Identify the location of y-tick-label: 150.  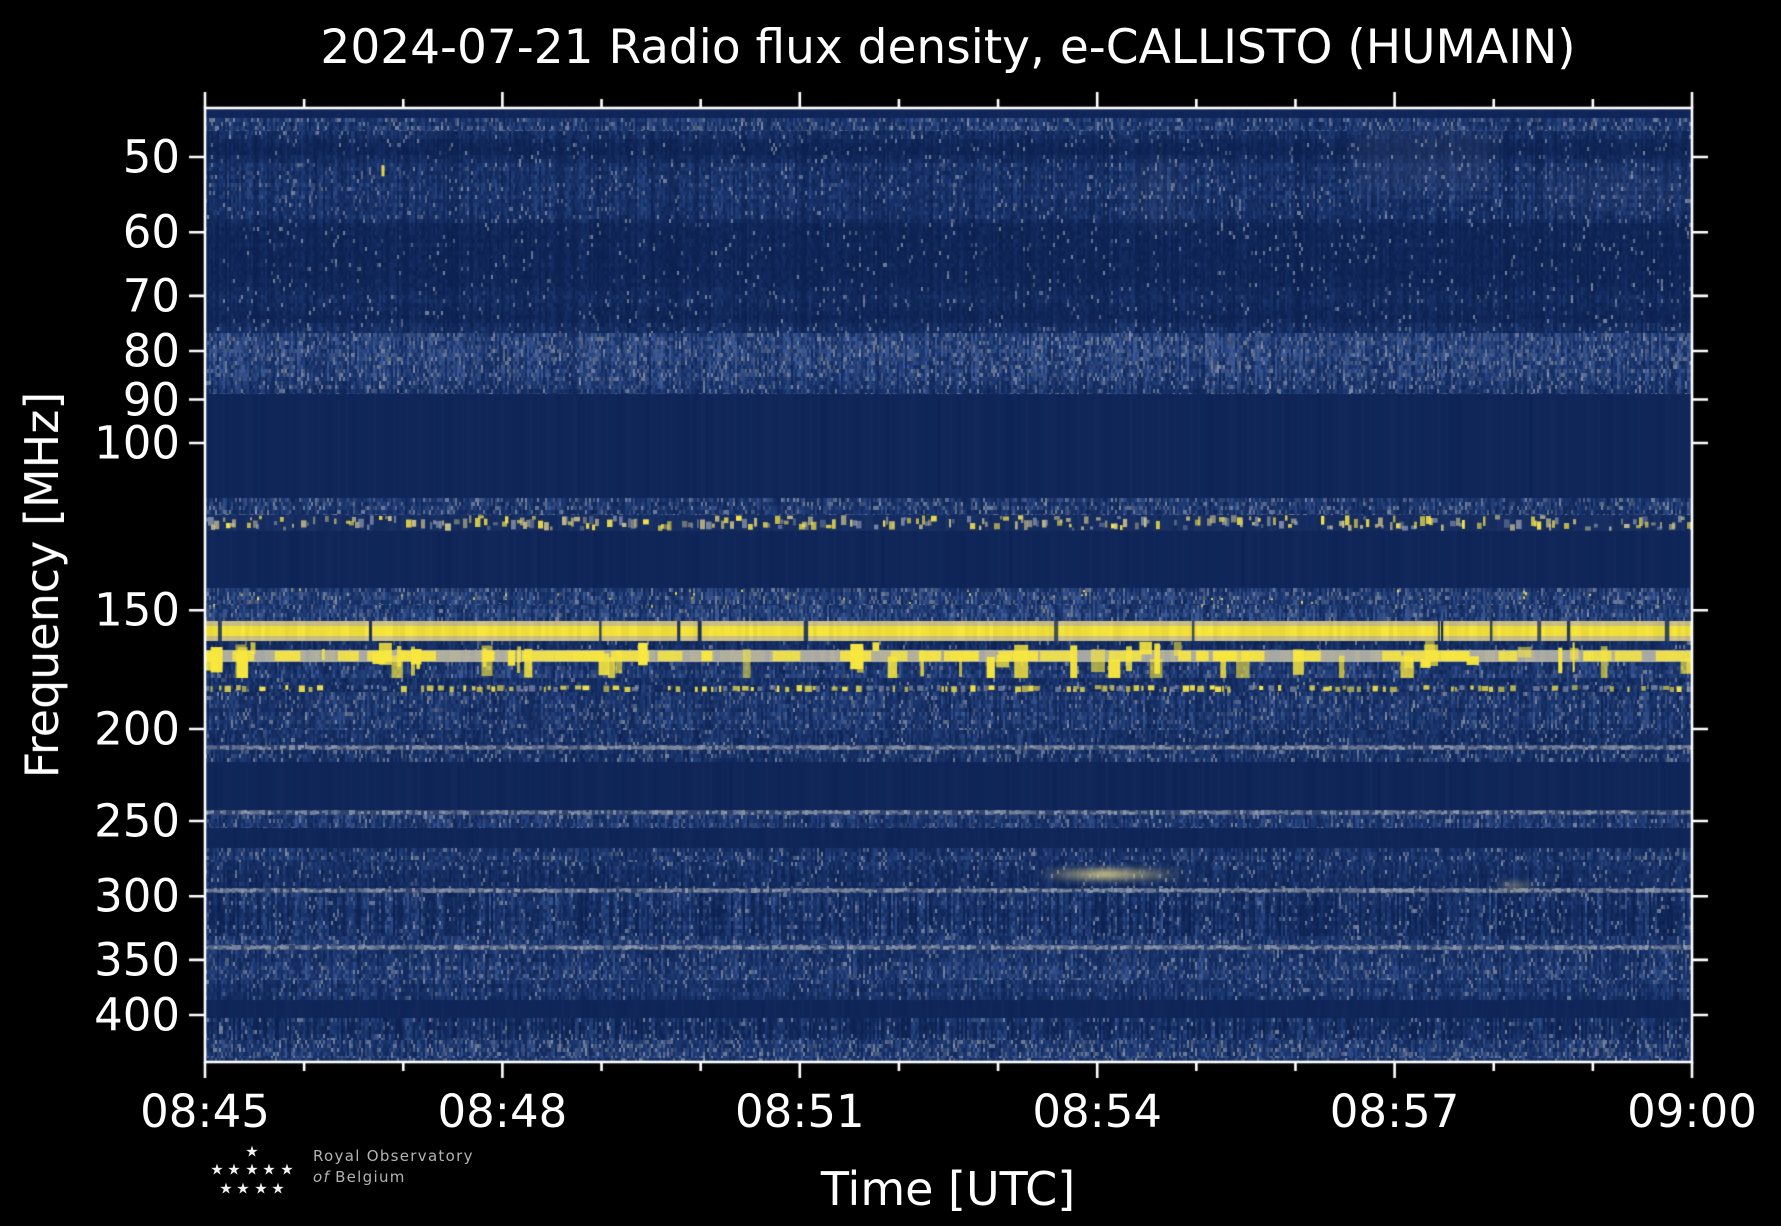
(137, 610).